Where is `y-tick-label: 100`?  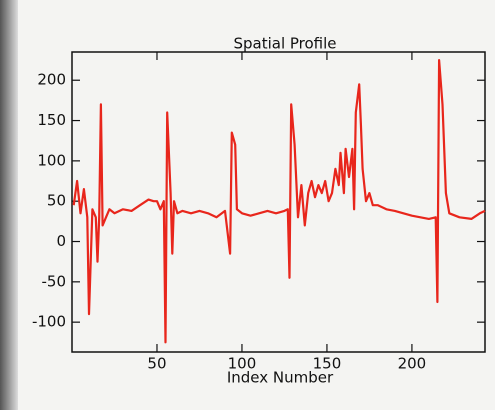
y-tick-label: 100 is located at coordinates (51, 160).